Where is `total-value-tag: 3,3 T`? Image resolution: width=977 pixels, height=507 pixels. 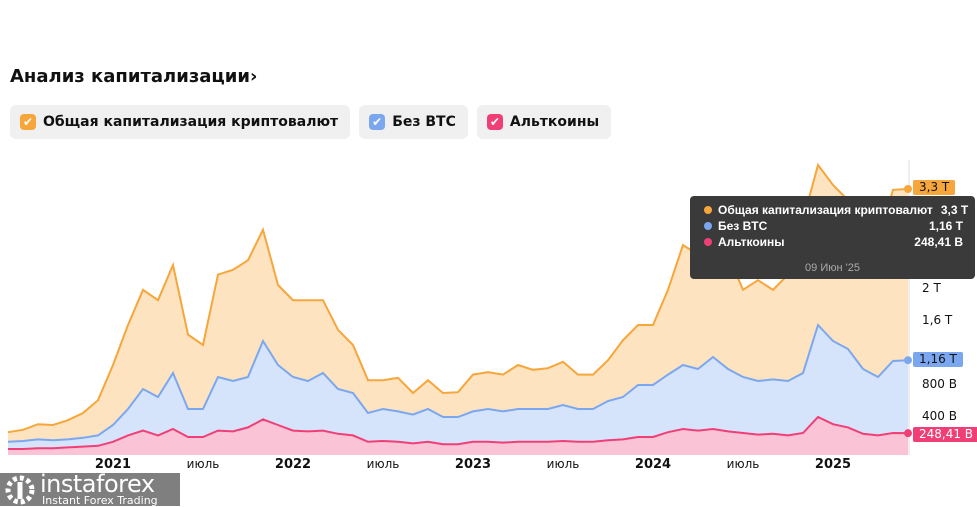 total-value-tag: 3,3 T is located at coordinates (934, 187).